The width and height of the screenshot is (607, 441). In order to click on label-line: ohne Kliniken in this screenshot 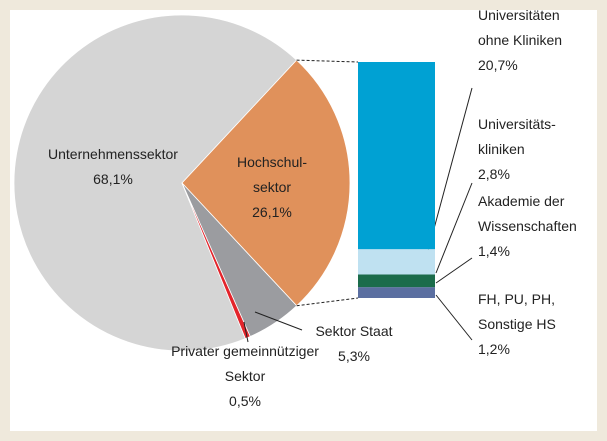, I will do `click(520, 40)`.